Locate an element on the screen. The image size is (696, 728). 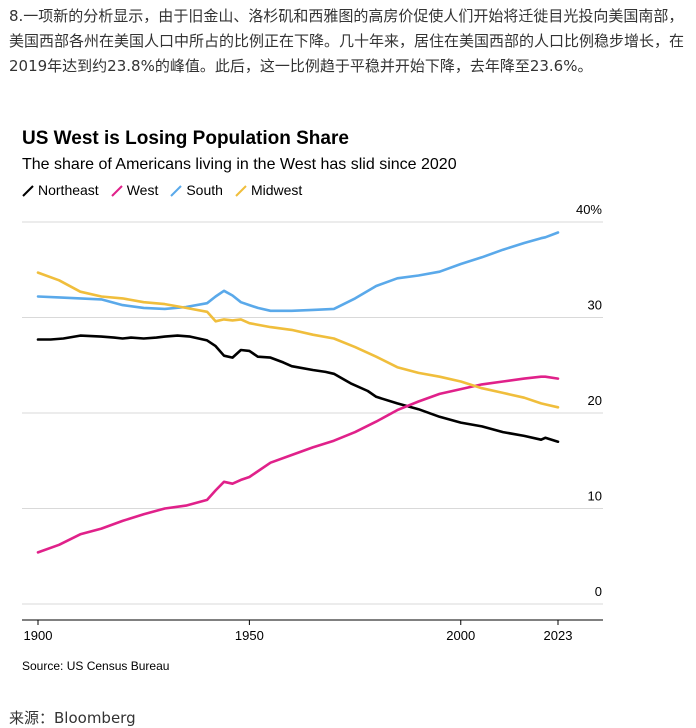
legend-item-midwest: Midwest is located at coordinates (268, 190).